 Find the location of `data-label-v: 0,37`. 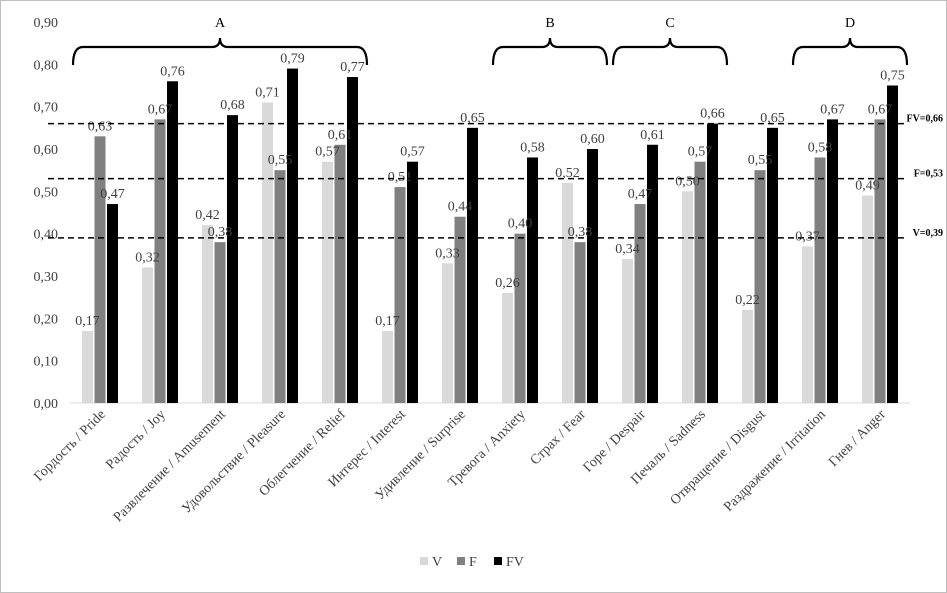

data-label-v: 0,37 is located at coordinates (807, 236).